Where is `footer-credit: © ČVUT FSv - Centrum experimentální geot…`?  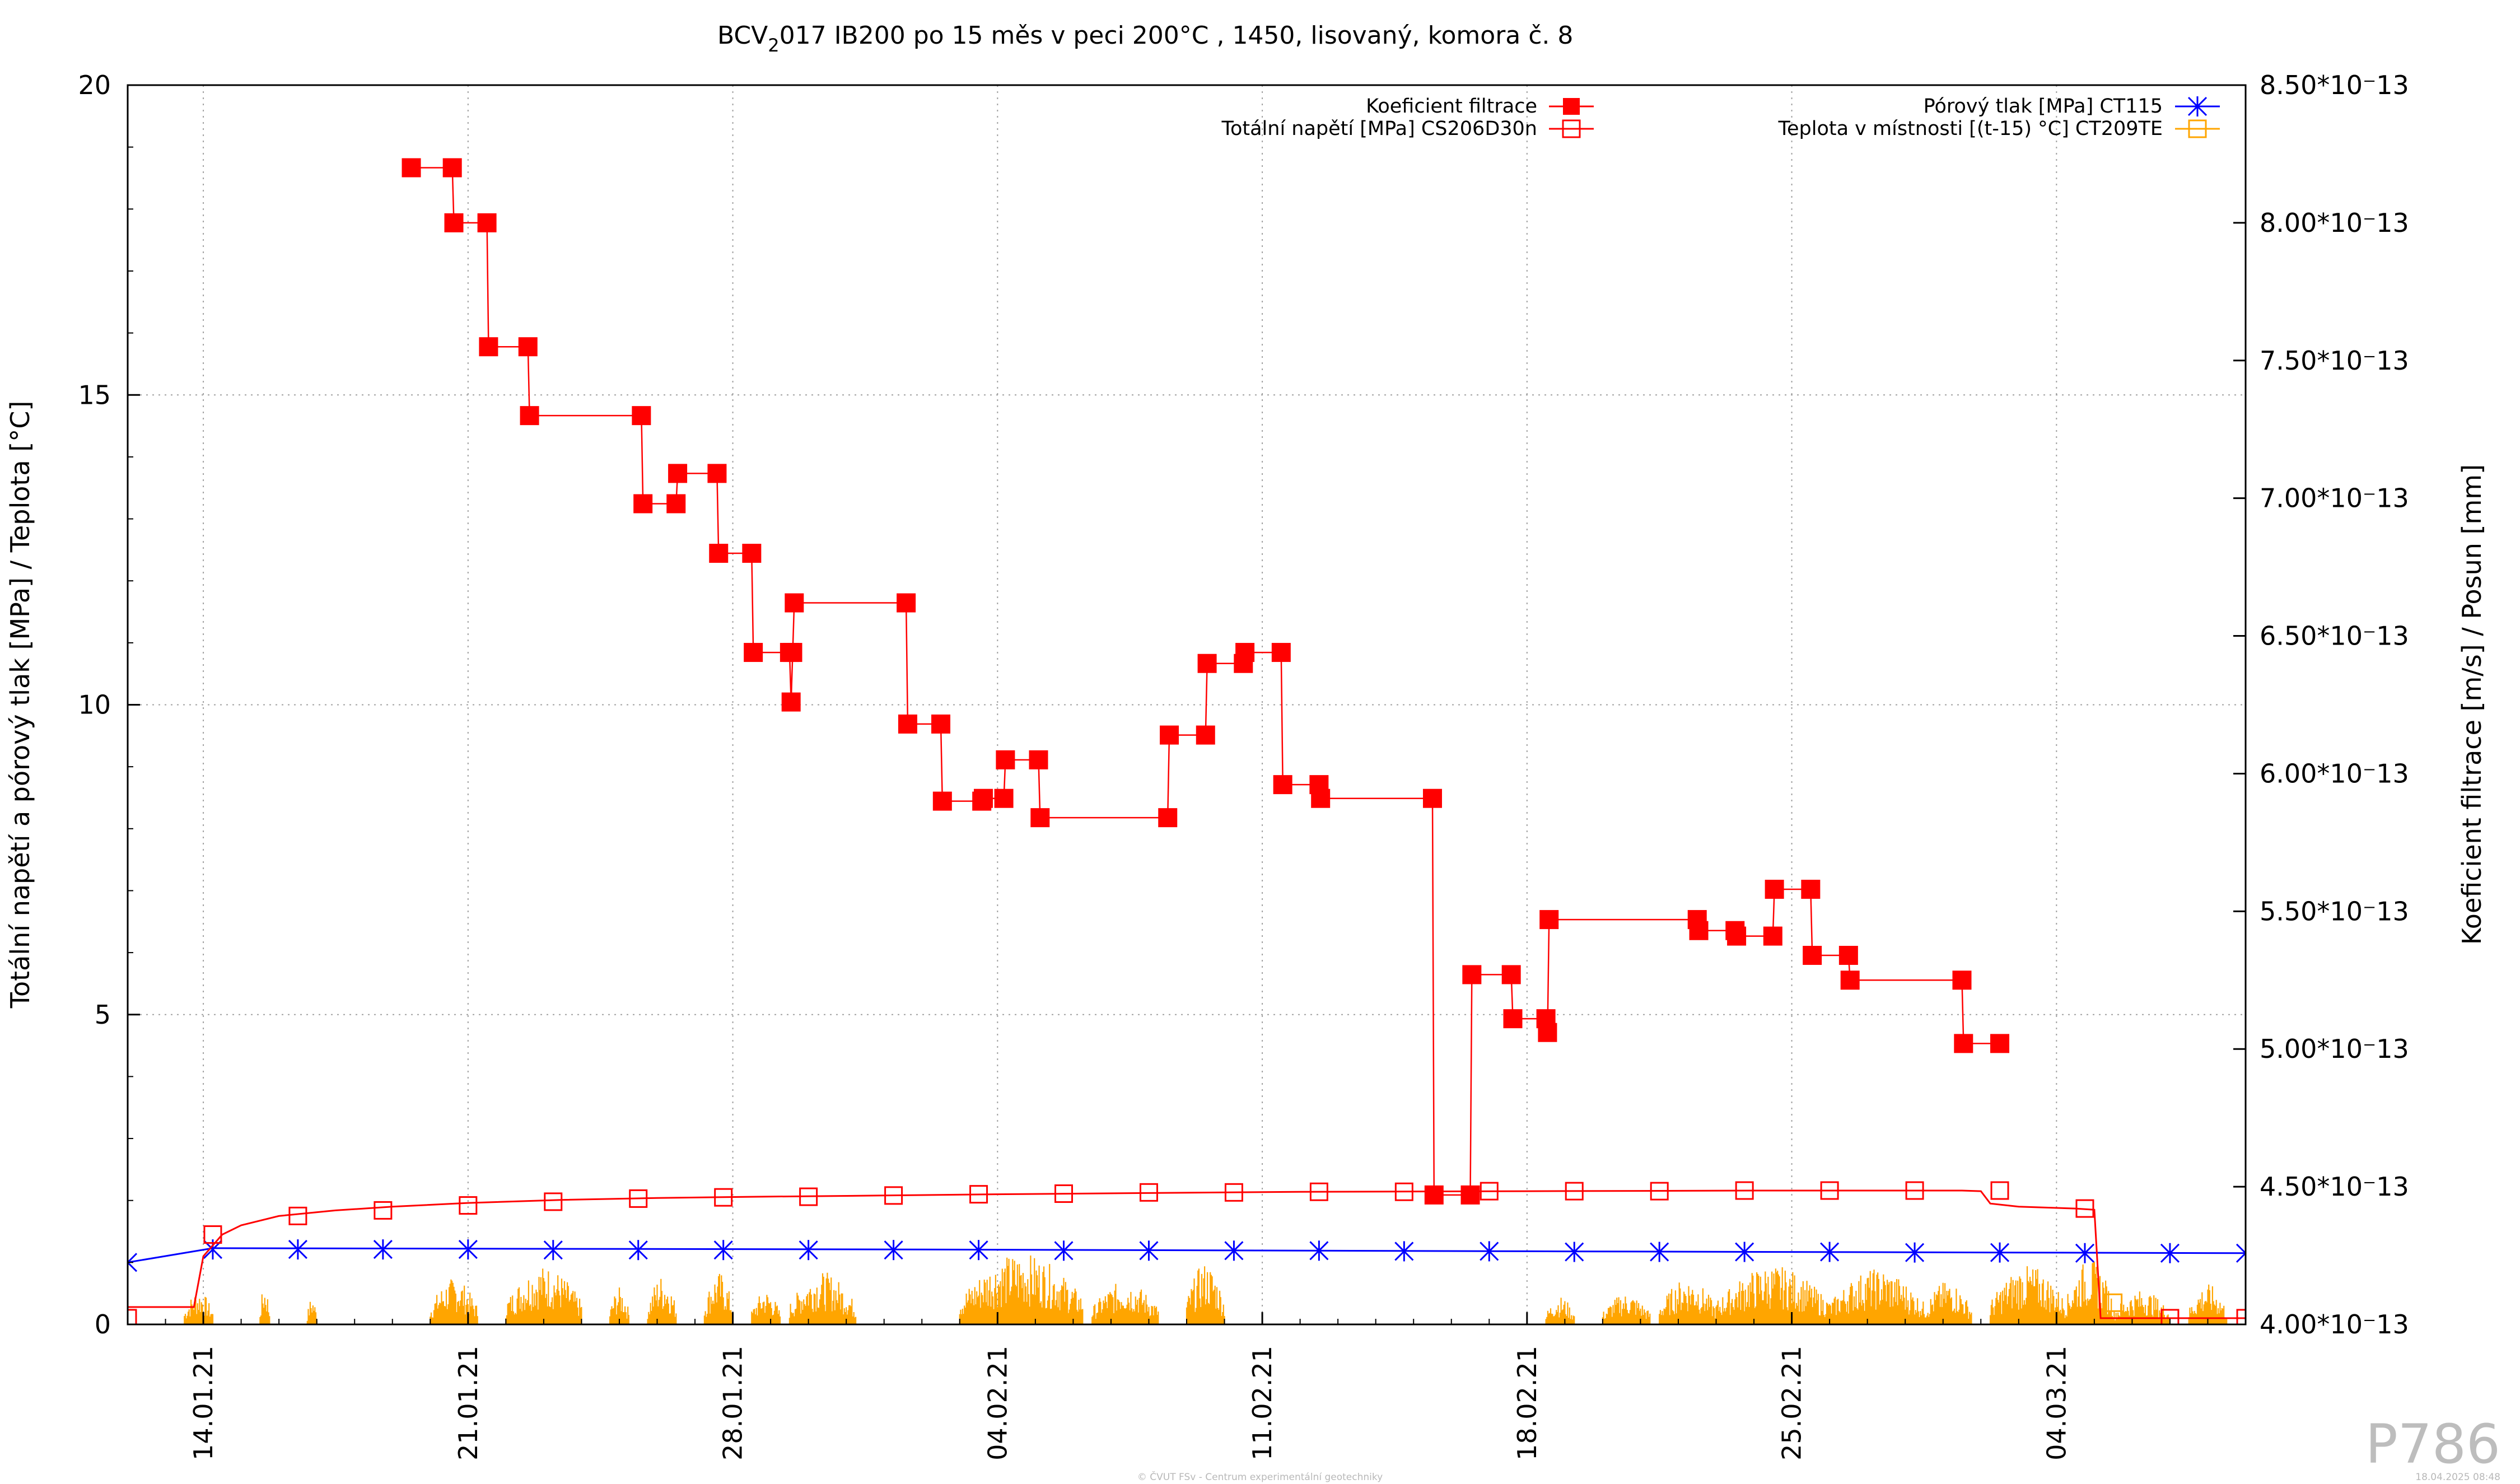 footer-credit: © ČVUT FSv - Centrum experimentální geot… is located at coordinates (1260, 1477).